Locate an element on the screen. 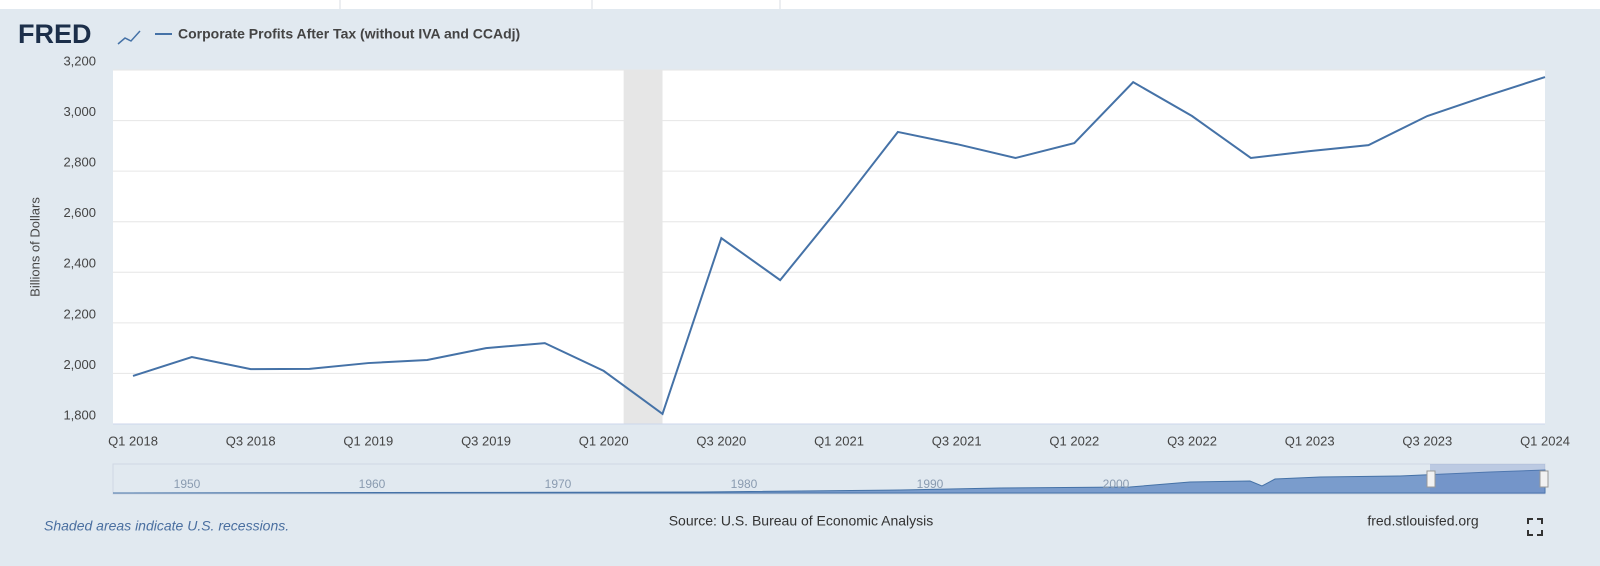 The height and width of the screenshot is (566, 1600). recession-note: Shaded areas indicate U.S. recessions. is located at coordinates (166, 526).